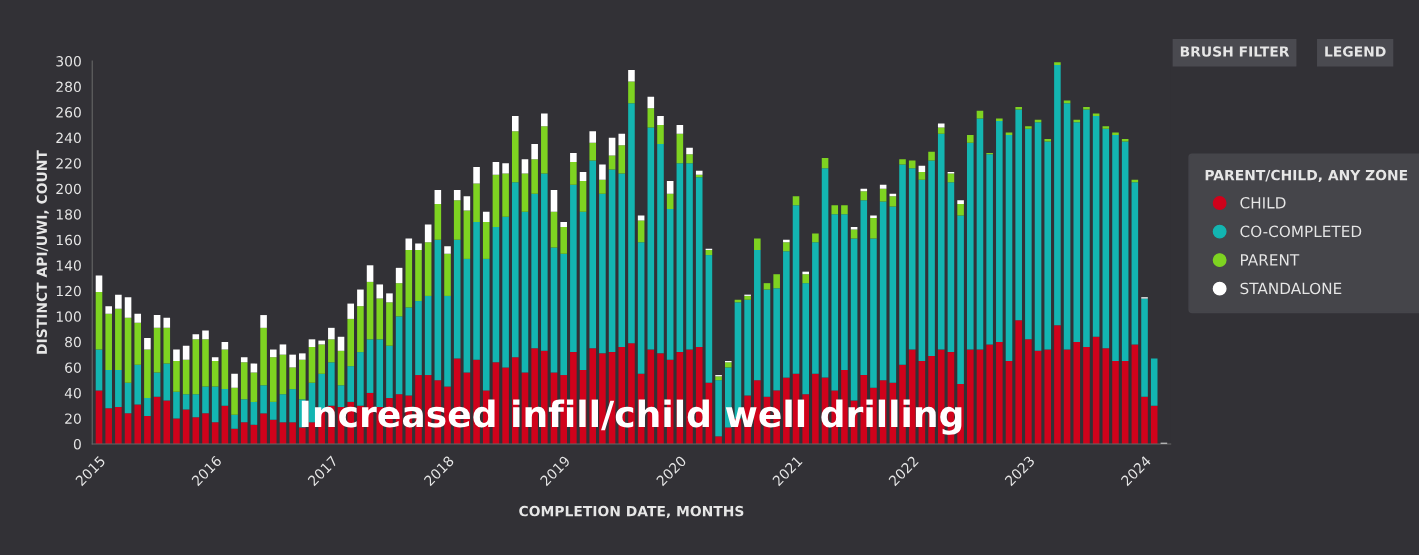 The width and height of the screenshot is (1419, 555). What do you see at coordinates (42, 252) in the screenshot?
I see `y-axis-title: DISTINCT API/UWI, COUNT` at bounding box center [42, 252].